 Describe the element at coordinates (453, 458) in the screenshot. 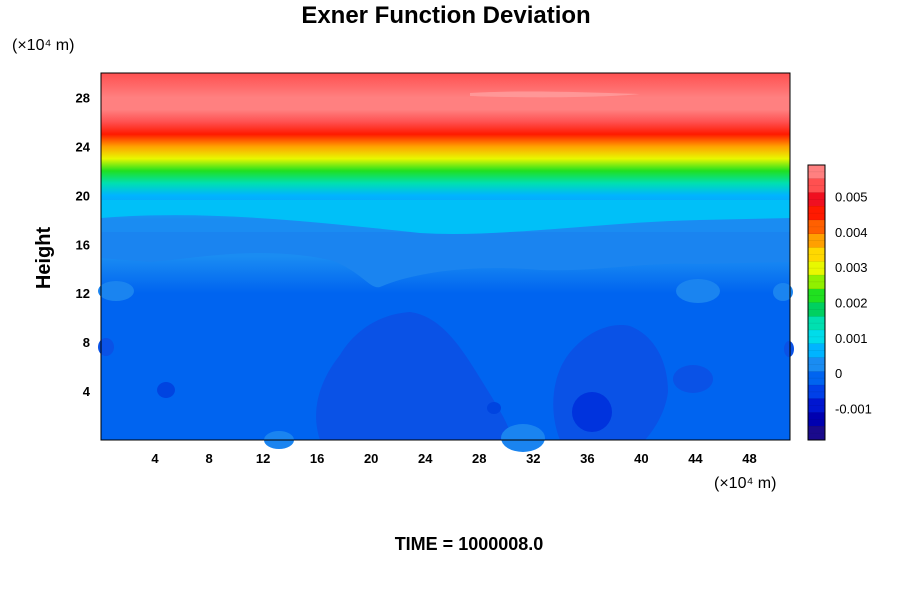

I see `x-tick-labels: 4 8 12 16 20 24 28 32 36 40 44 48` at that location.